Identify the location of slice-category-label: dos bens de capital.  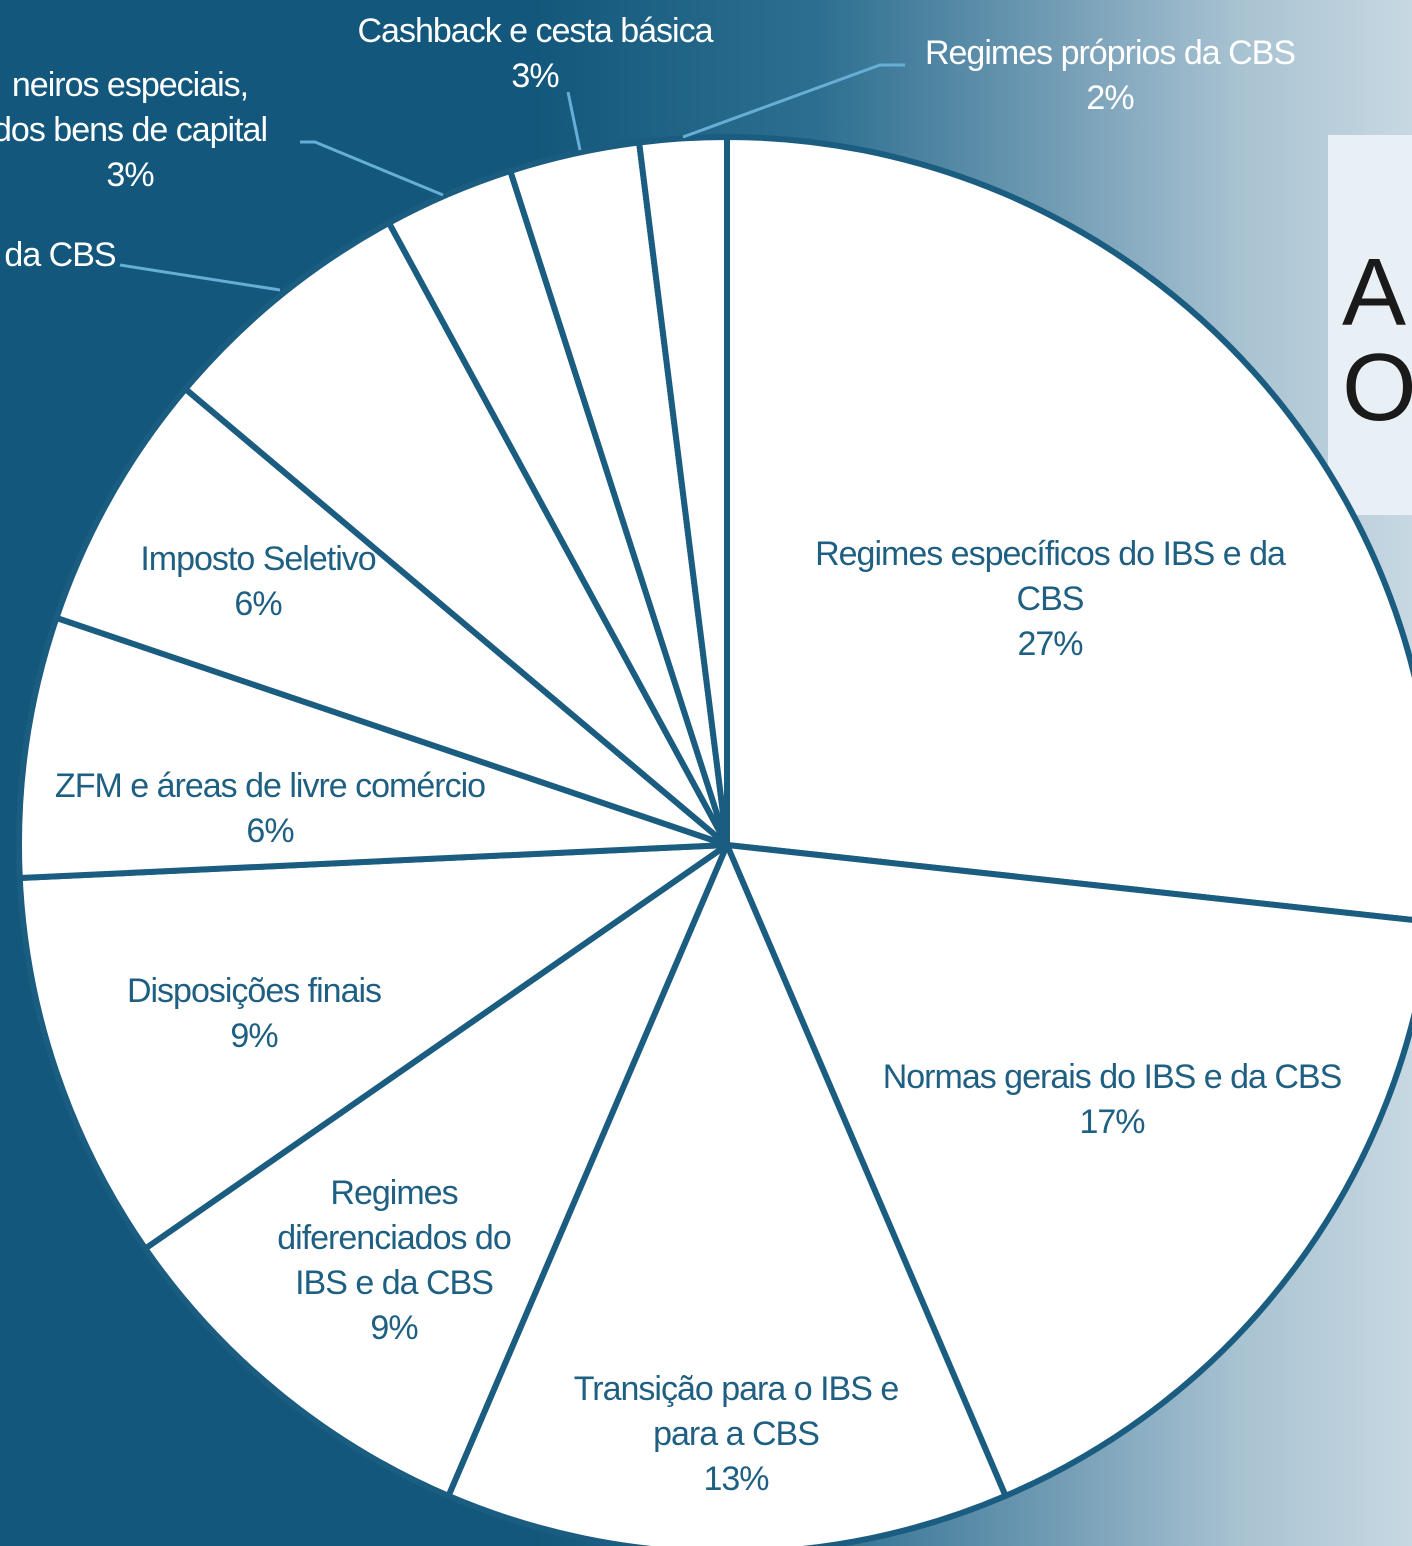
(133, 130).